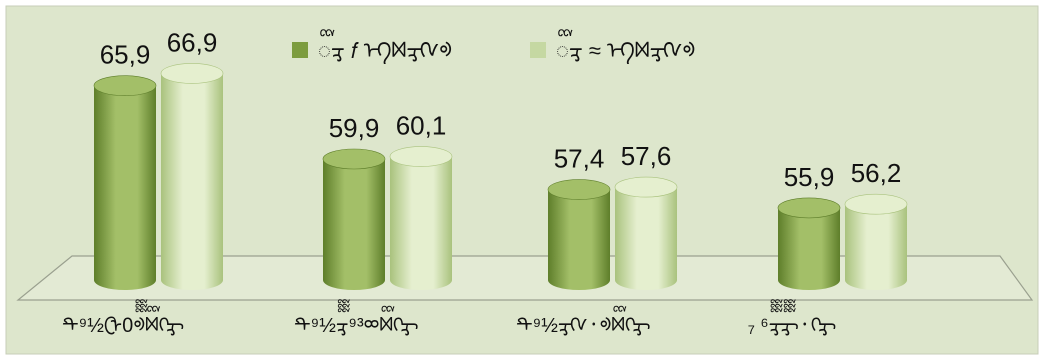 This screenshot has height=360, width=1044. What do you see at coordinates (192, 42) in the screenshot?
I see `value-label-series-2-cat-1: 66,9` at bounding box center [192, 42].